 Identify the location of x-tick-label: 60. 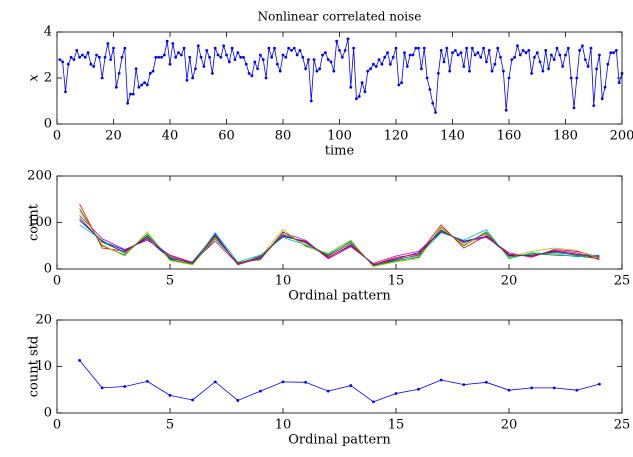
(226, 136).